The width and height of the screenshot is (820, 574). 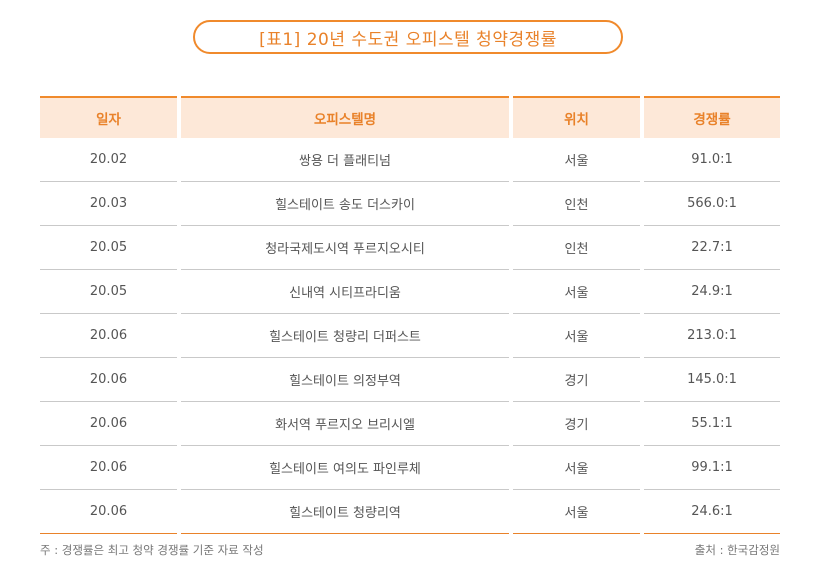 What do you see at coordinates (408, 39) in the screenshot?
I see `table-title-text: [표1] 20년 수도권 오피스텔 청약경쟁률` at bounding box center [408, 39].